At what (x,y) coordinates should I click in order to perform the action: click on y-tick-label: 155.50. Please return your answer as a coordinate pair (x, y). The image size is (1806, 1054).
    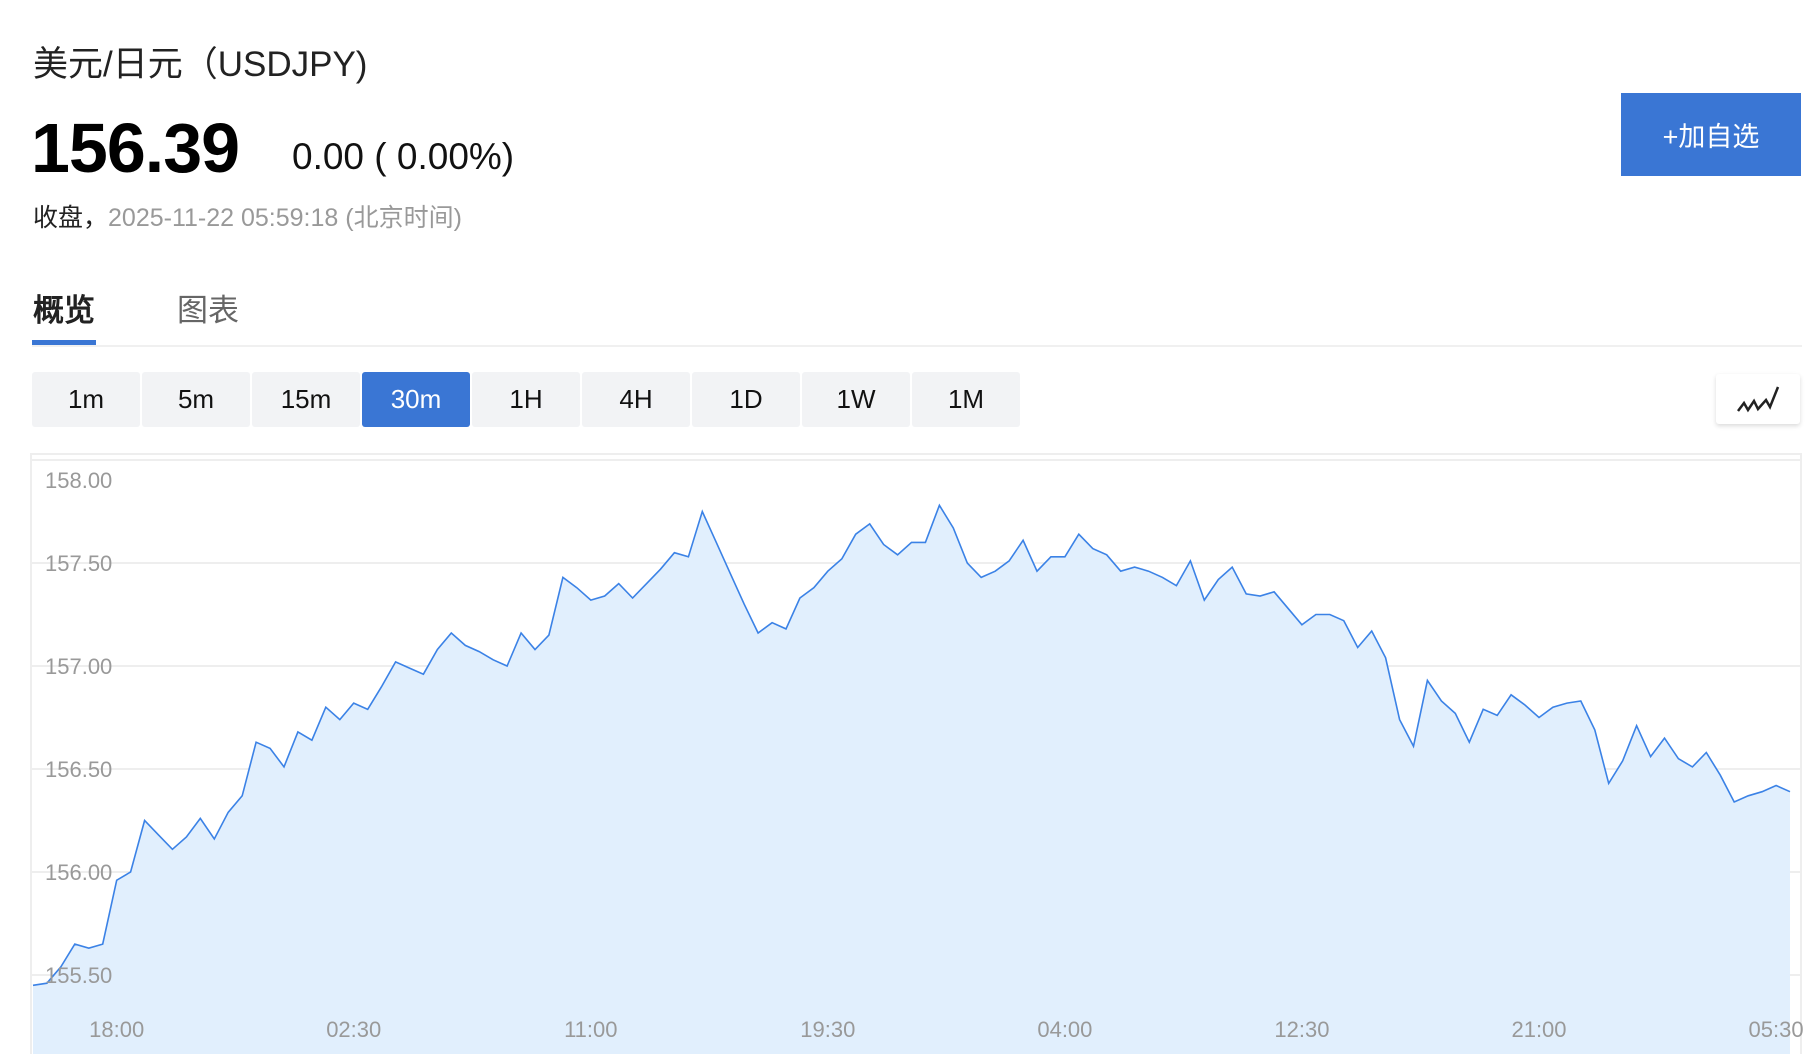
    Looking at the image, I should click on (78, 975).